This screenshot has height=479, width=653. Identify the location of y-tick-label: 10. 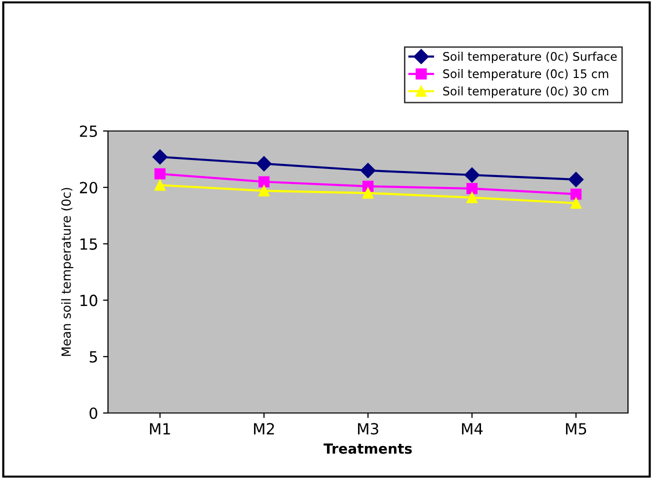
(89, 300).